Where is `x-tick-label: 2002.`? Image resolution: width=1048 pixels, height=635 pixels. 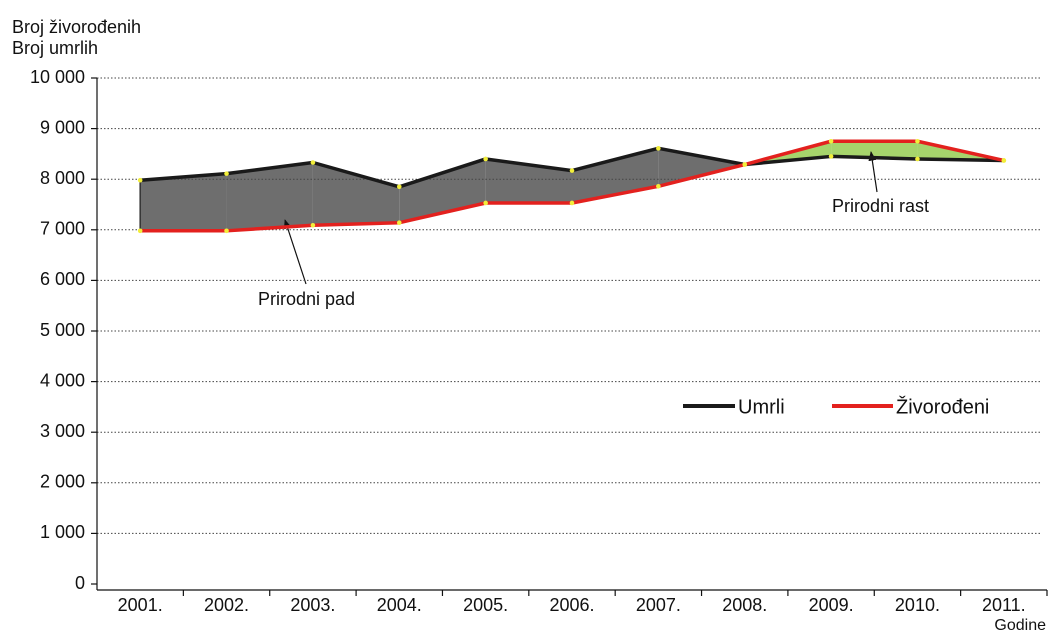 x-tick-label: 2002. is located at coordinates (226, 605).